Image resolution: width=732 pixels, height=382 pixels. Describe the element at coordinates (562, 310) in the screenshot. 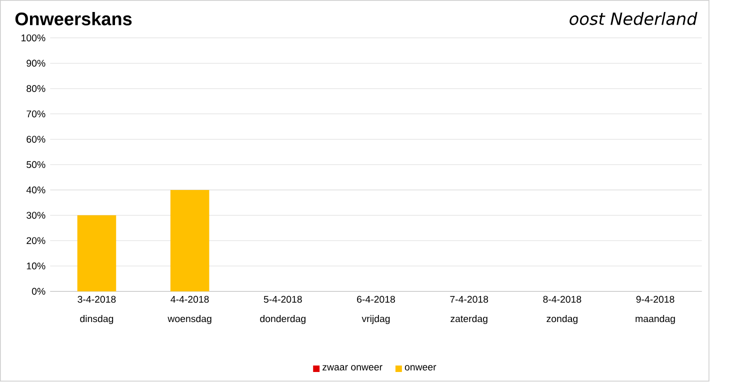

I see `category-label: 8-4-2018 zondag` at that location.